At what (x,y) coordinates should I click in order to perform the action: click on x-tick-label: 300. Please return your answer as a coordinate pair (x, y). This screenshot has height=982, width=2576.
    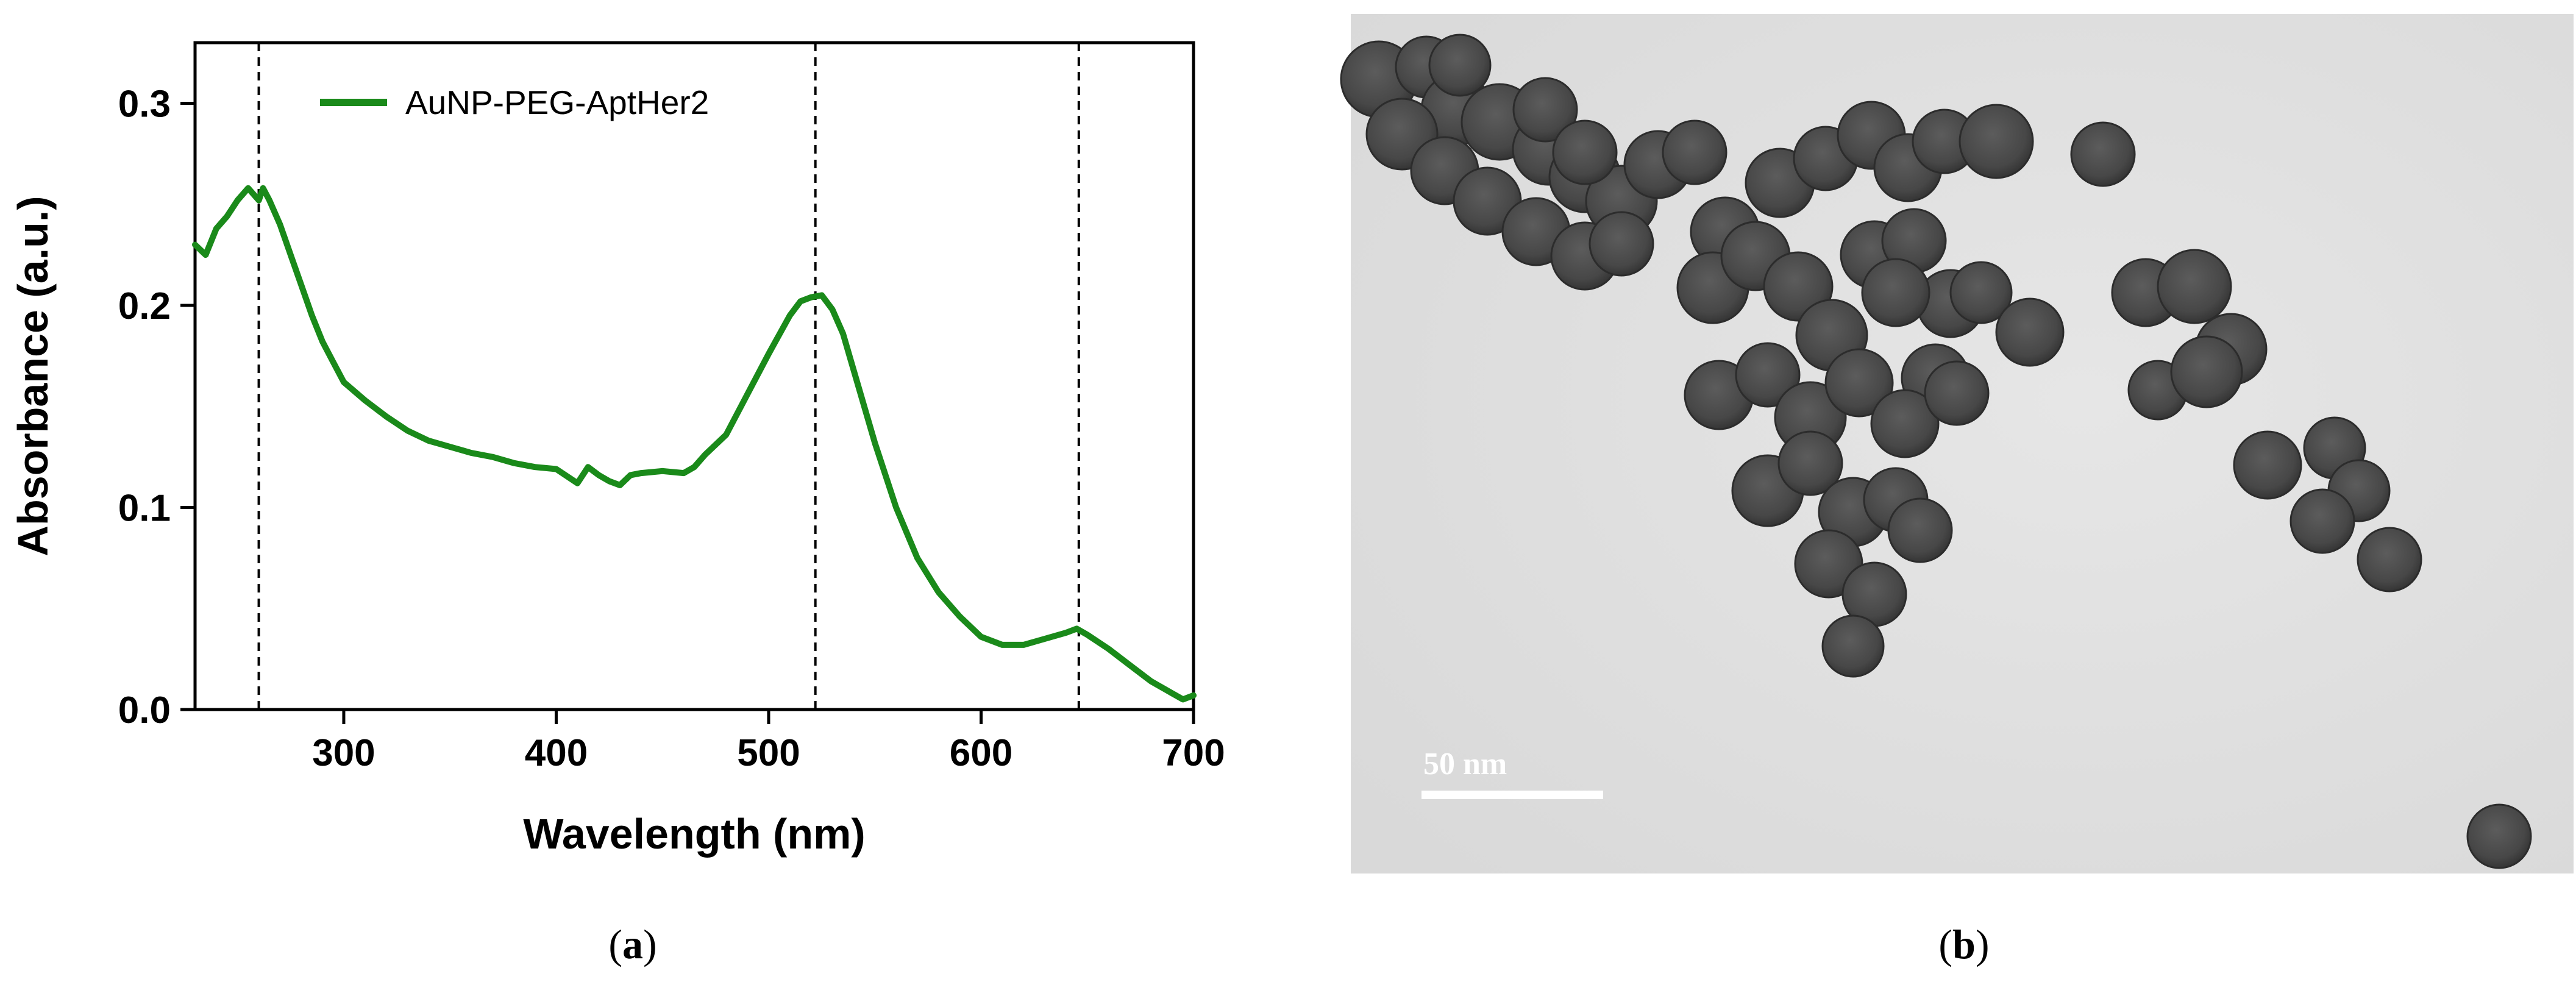
    Looking at the image, I should click on (343, 753).